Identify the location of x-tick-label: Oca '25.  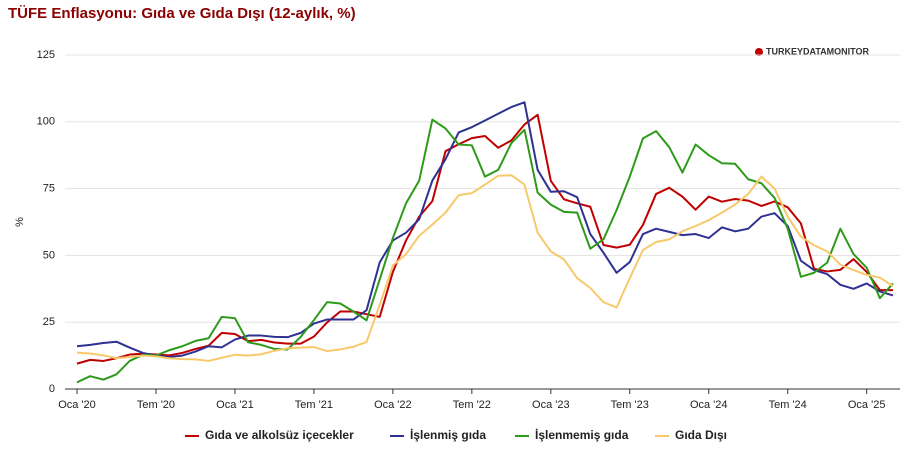
(867, 405).